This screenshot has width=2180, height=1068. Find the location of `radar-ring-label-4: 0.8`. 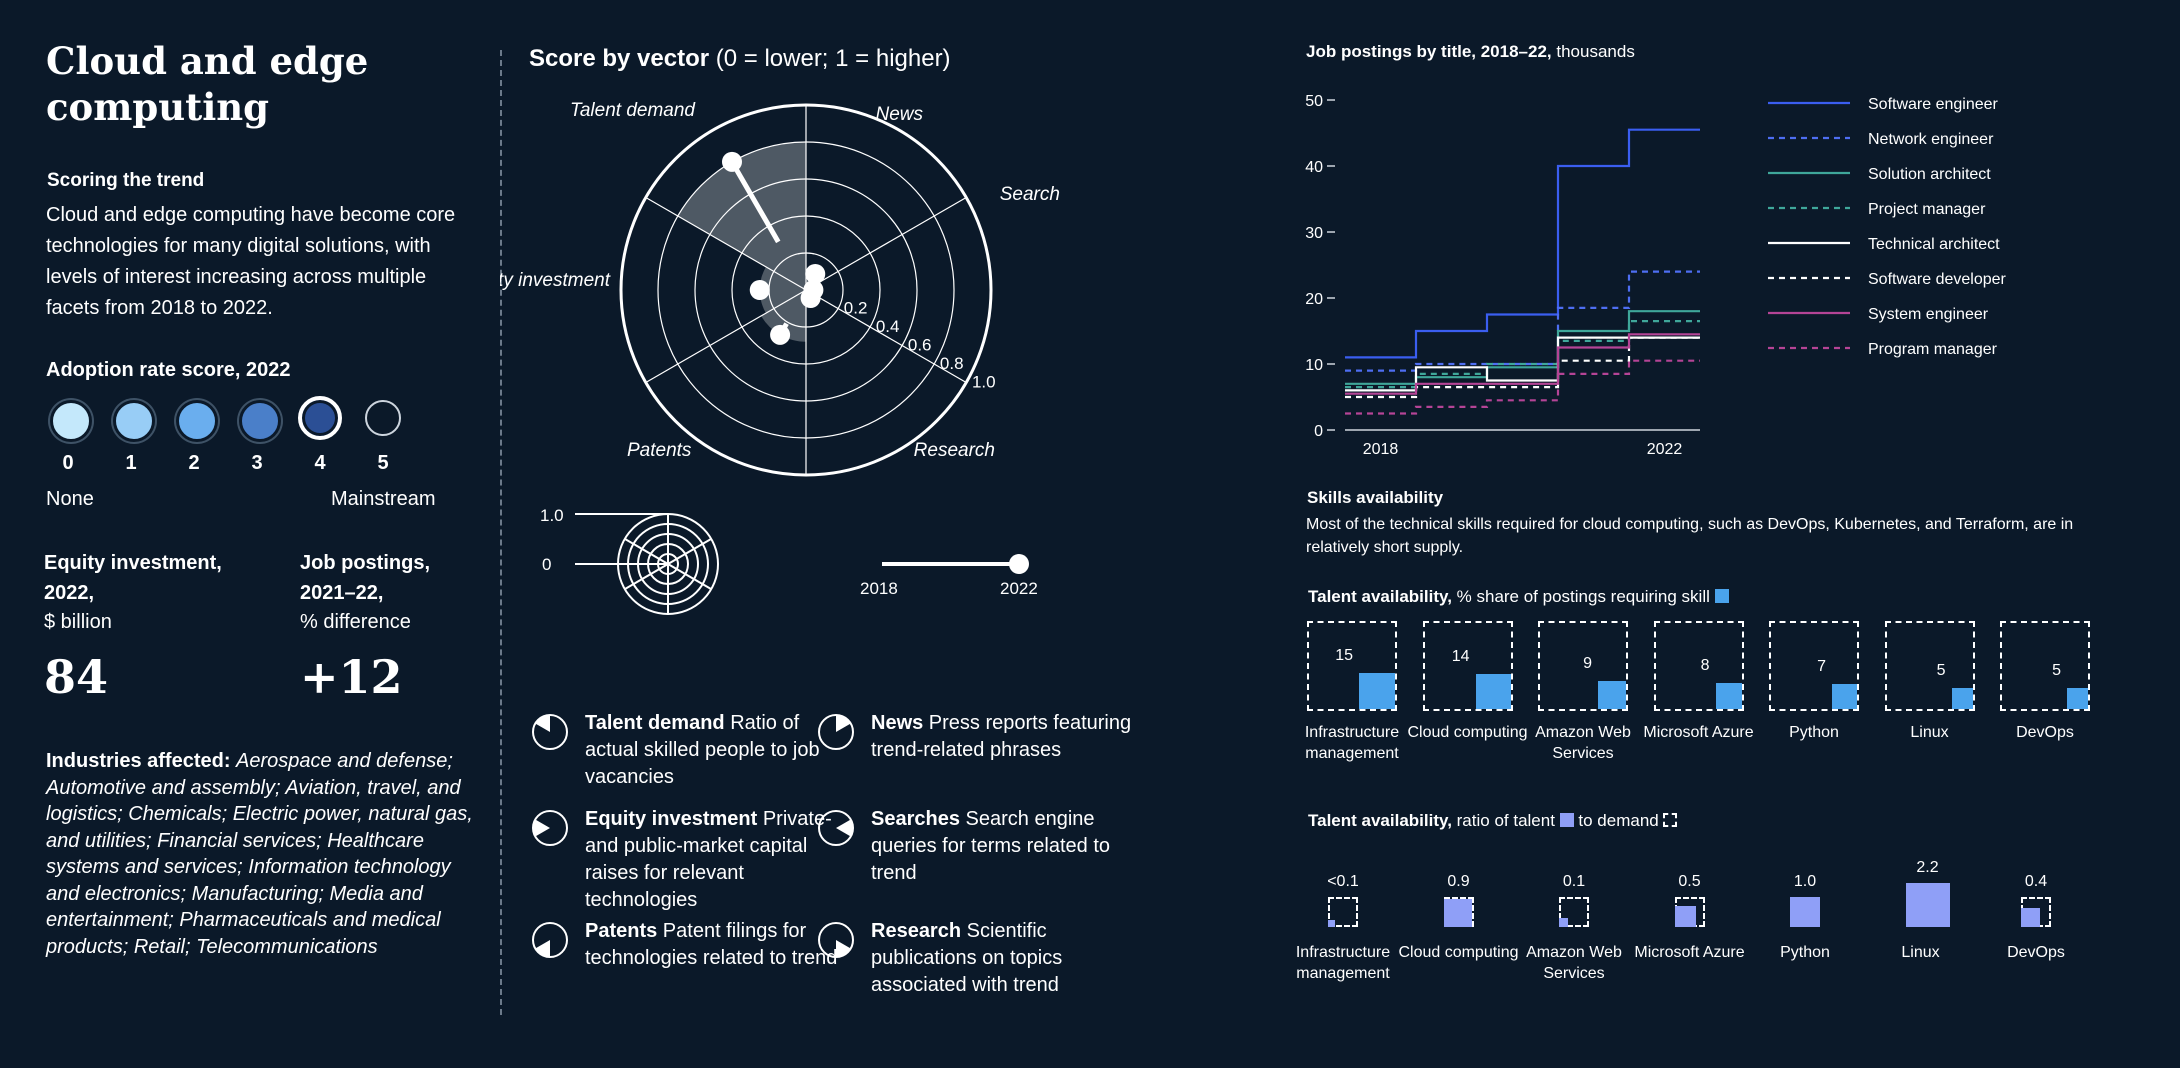

radar-ring-label-4: 0.8 is located at coordinates (952, 363).